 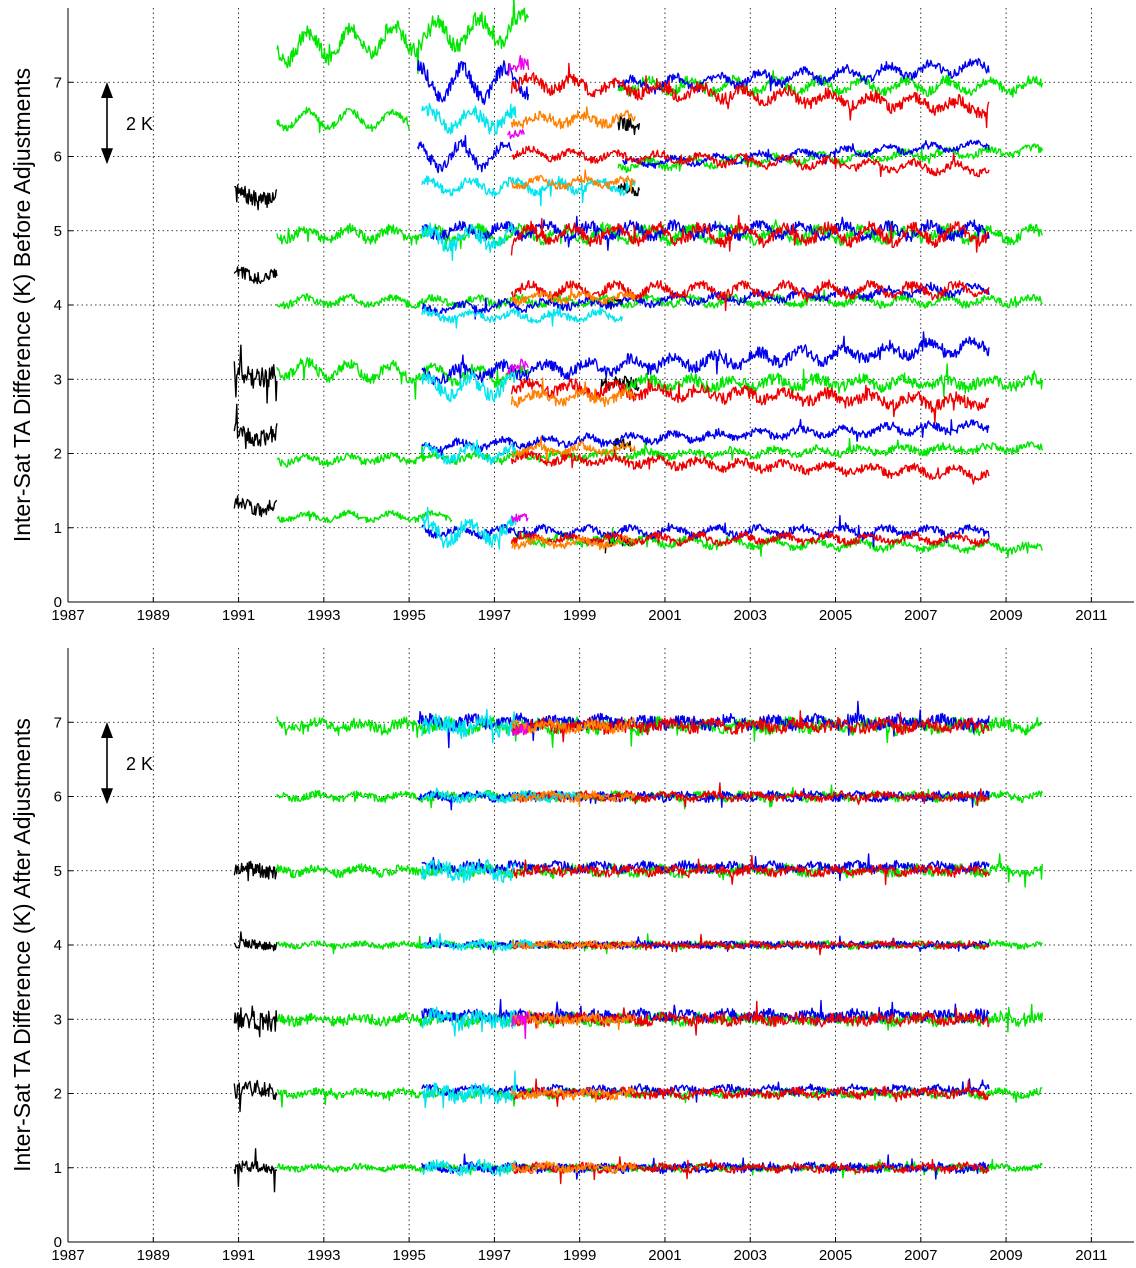 What do you see at coordinates (1091, 615) in the screenshot?
I see `x-tick-label: 2011` at bounding box center [1091, 615].